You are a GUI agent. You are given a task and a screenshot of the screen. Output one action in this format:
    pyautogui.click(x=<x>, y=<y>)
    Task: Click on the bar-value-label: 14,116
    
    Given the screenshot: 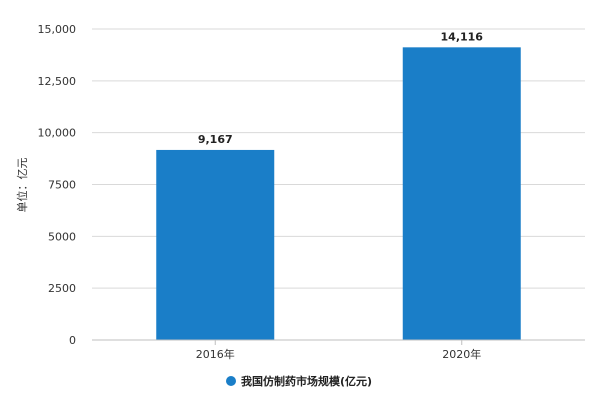 What is the action you would take?
    pyautogui.click(x=462, y=36)
    